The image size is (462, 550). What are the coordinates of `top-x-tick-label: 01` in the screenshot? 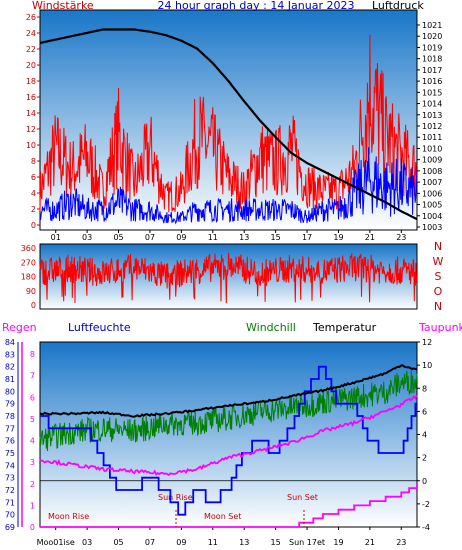 It's located at (56, 237).